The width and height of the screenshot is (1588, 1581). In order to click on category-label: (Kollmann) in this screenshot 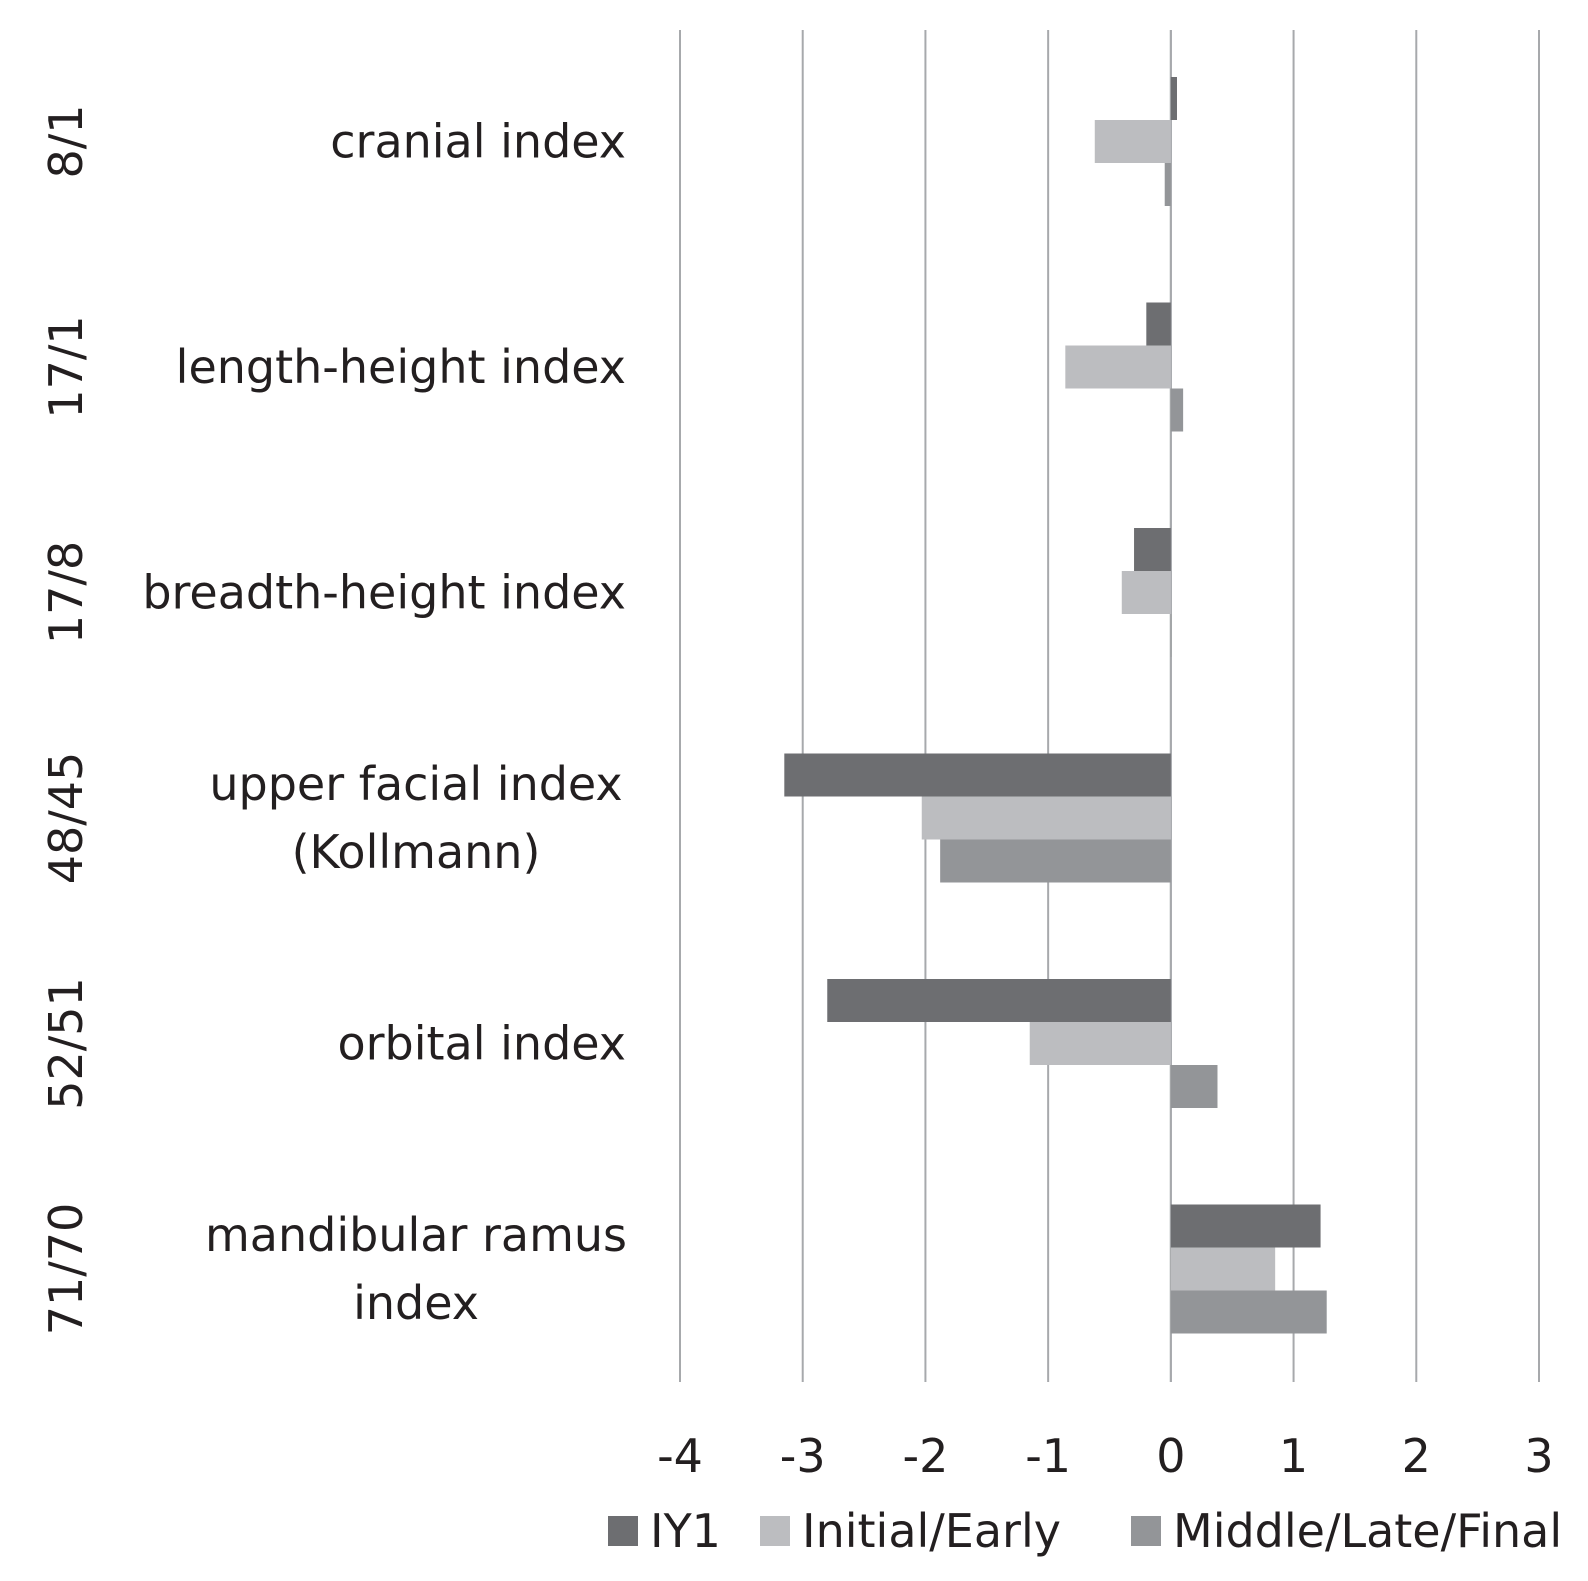, I will do `click(416, 852)`.